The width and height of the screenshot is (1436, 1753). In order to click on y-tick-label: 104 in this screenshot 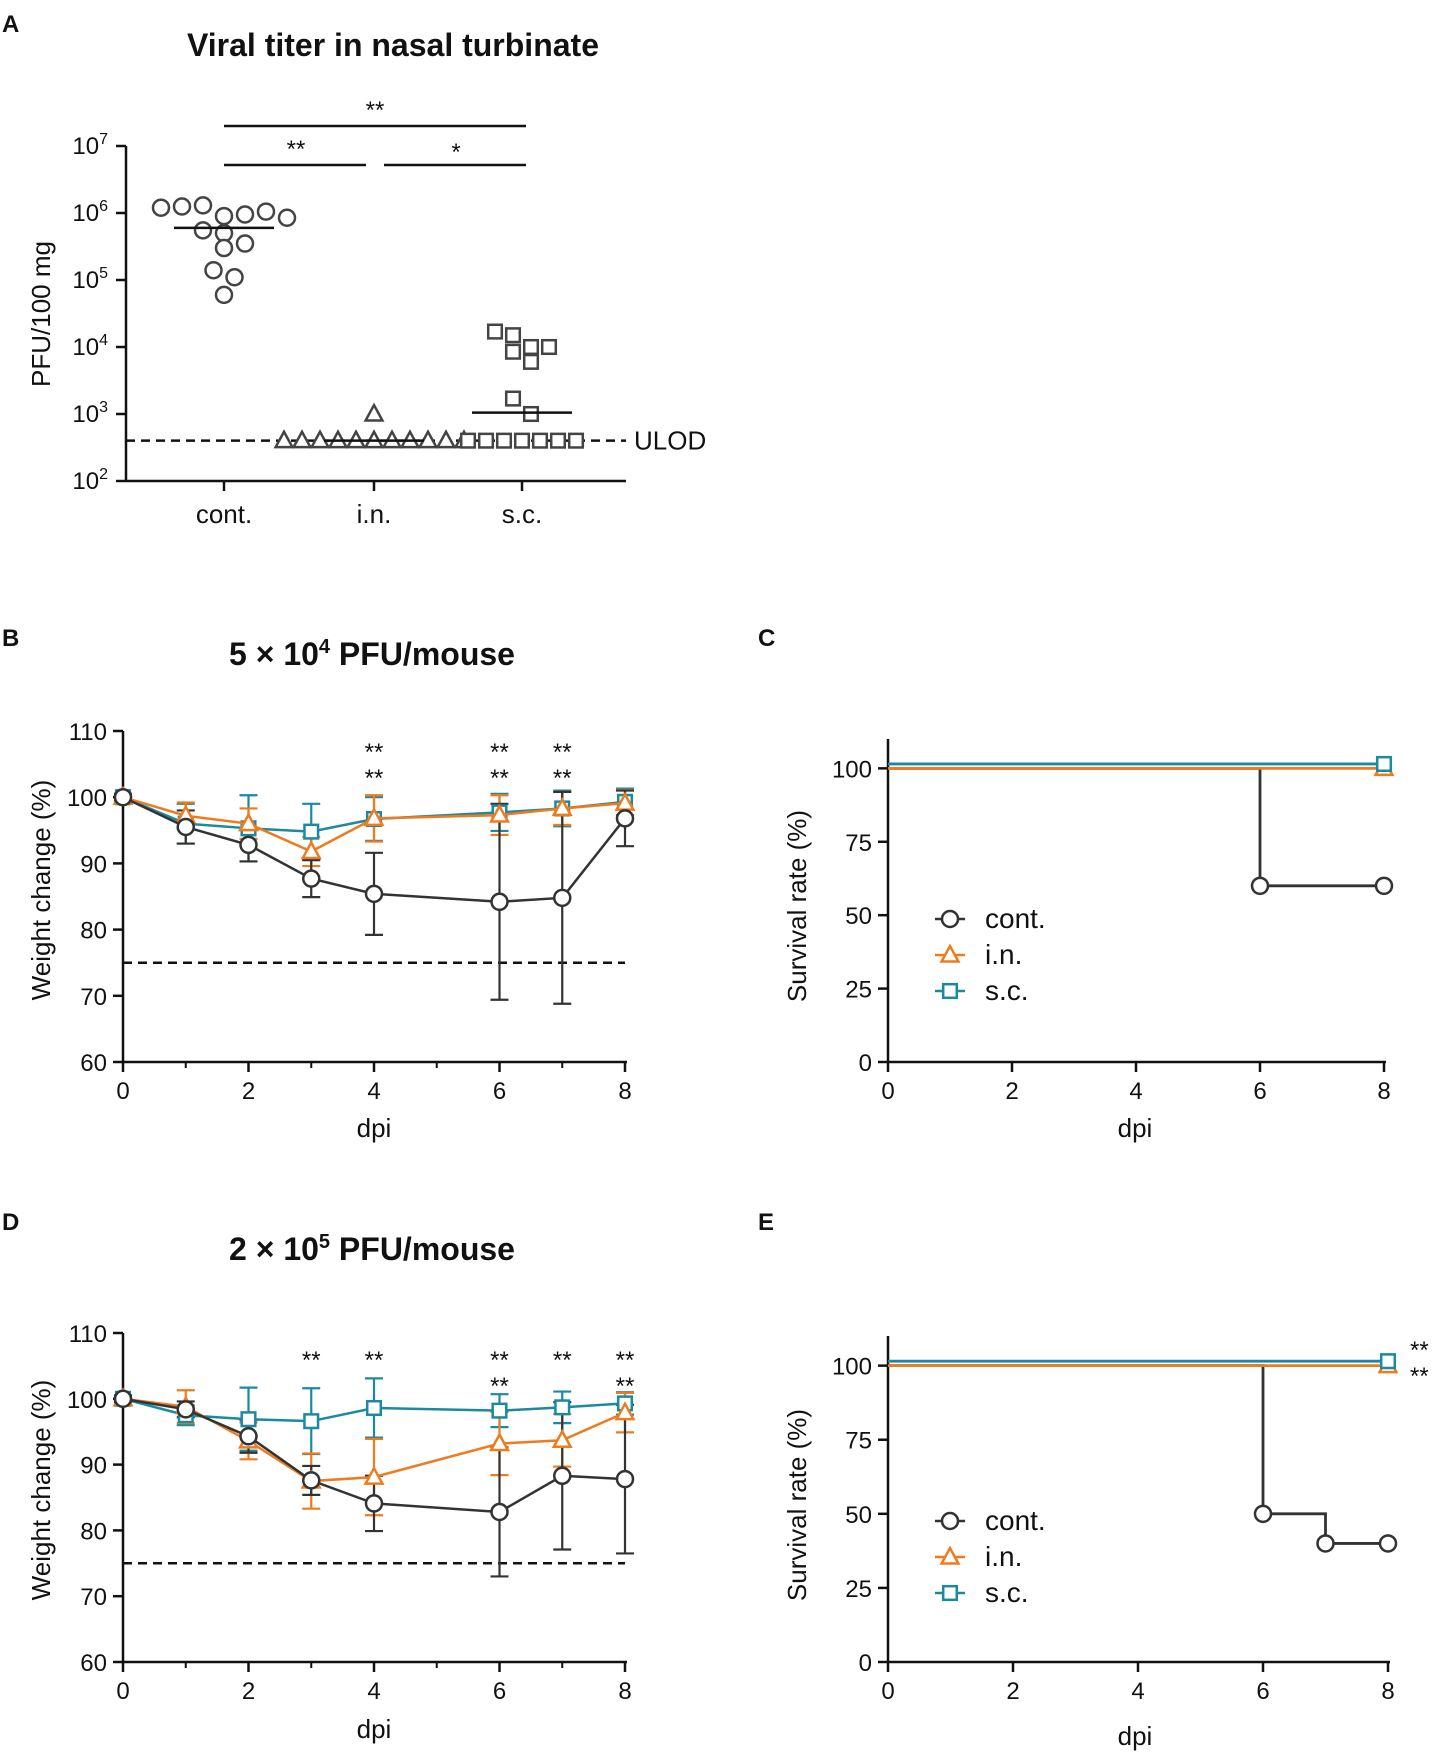, I will do `click(90, 346)`.